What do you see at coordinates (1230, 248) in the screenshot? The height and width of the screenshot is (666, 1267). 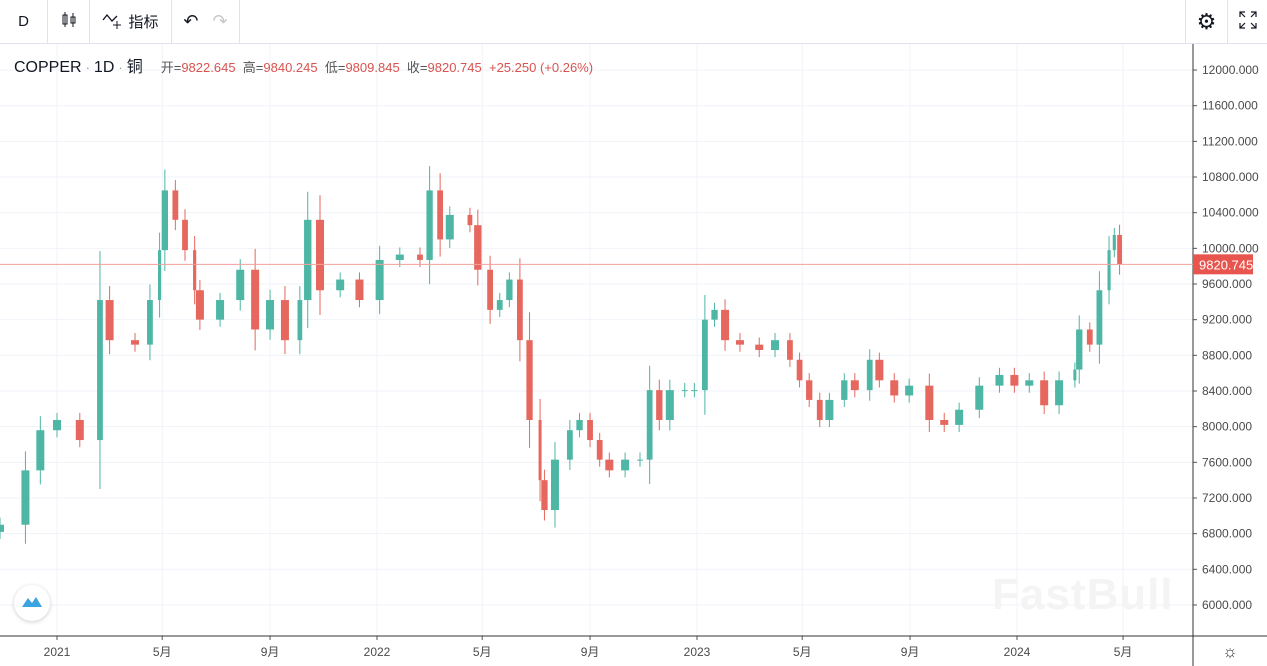 I see `y-tick-label: 10000.000` at bounding box center [1230, 248].